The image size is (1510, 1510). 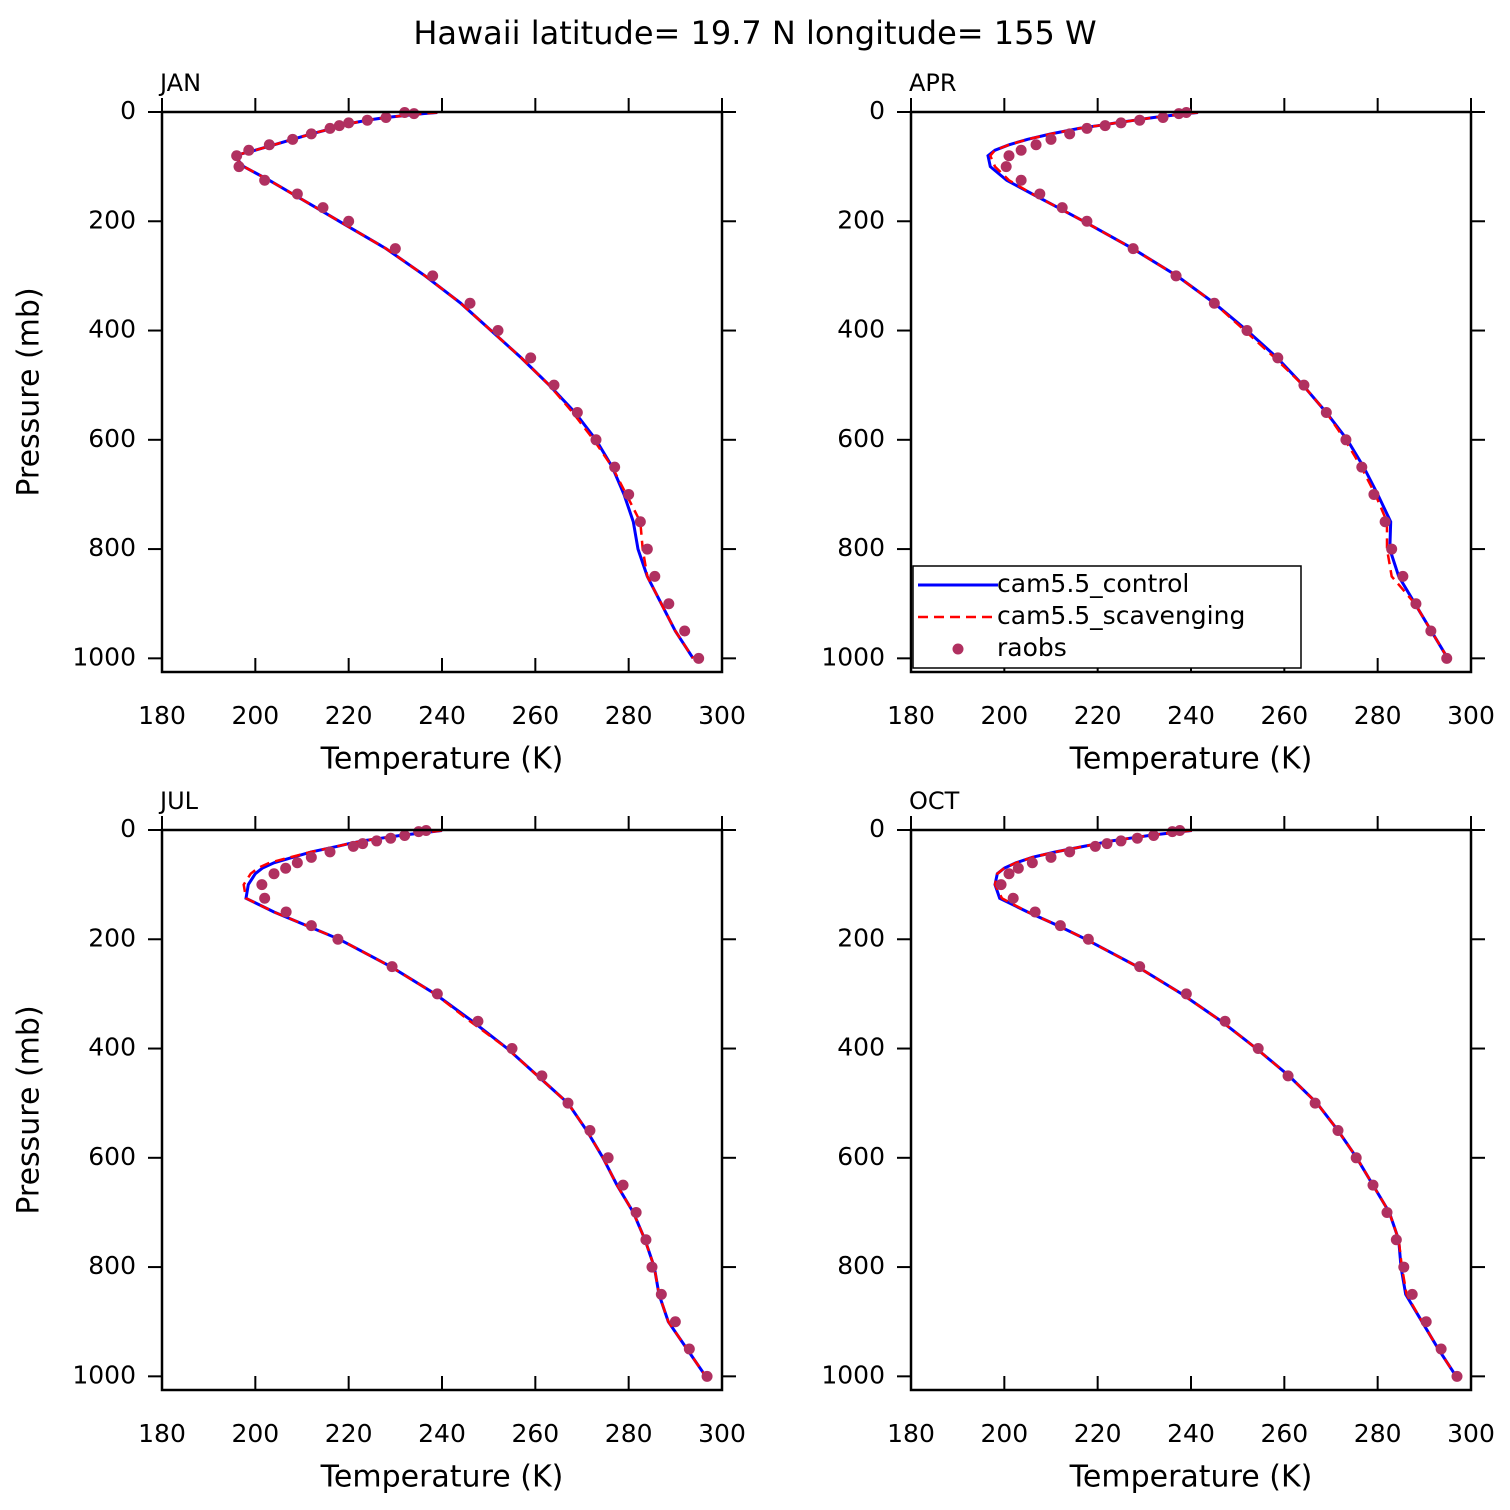 I want to click on x-axis-label: Temperature (K), so click(x=1191, y=759).